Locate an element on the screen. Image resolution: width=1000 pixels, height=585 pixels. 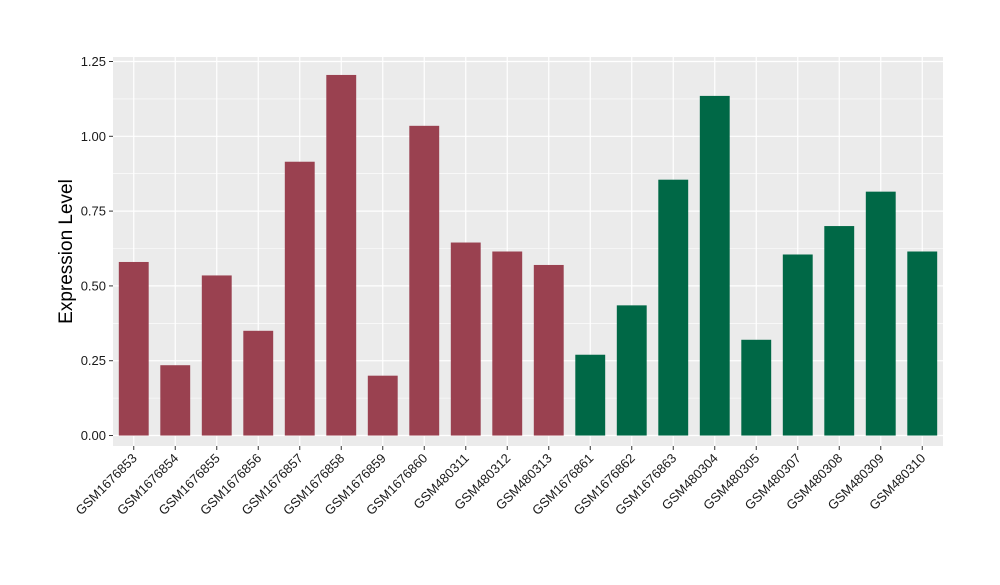
y-tick-label: 1.25 is located at coordinates (93, 61).